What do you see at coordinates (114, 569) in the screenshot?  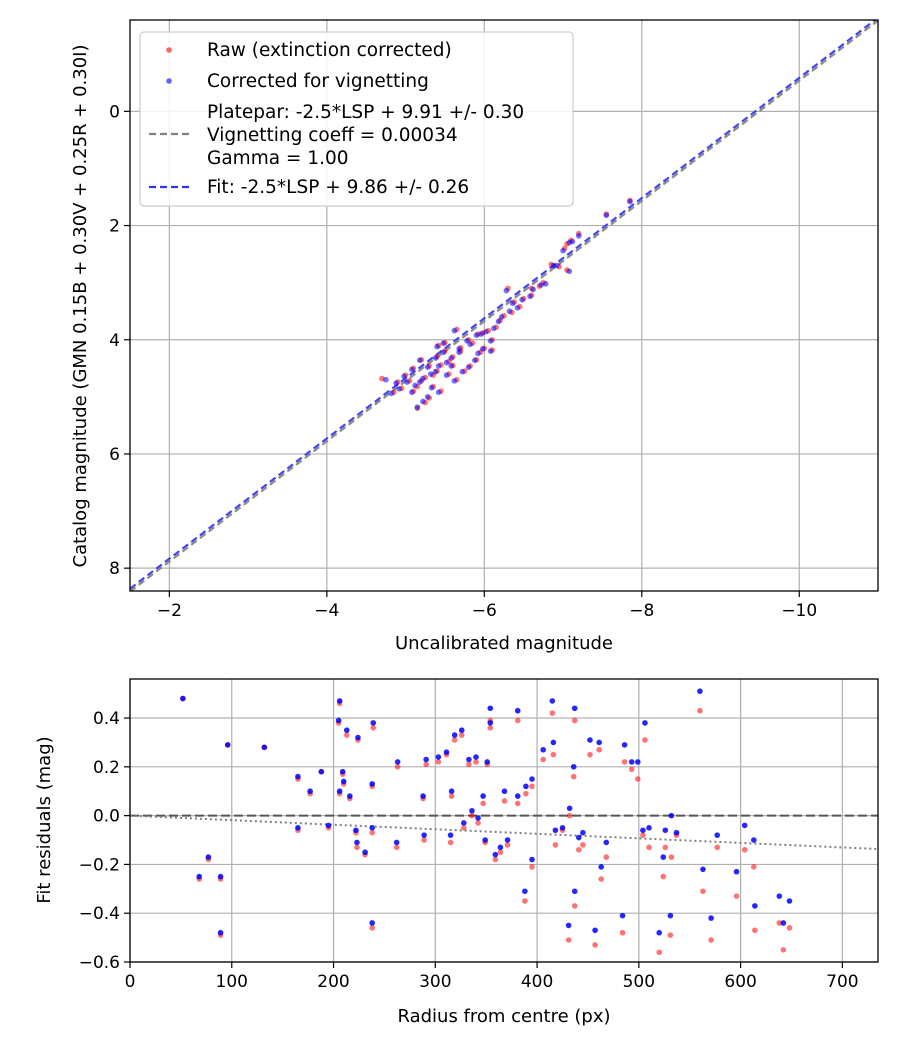 I see `top-ytick-label-4: 8` at bounding box center [114, 569].